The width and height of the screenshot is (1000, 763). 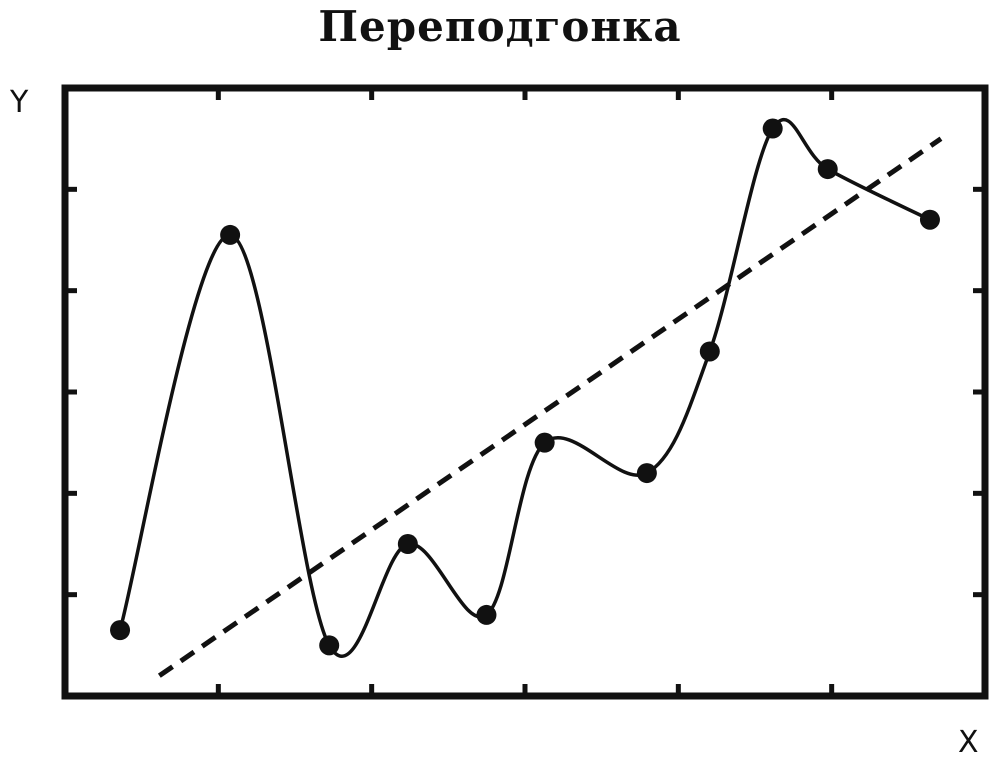 What do you see at coordinates (500, 26) in the screenshot?
I see `chart-title: Переподгонка` at bounding box center [500, 26].